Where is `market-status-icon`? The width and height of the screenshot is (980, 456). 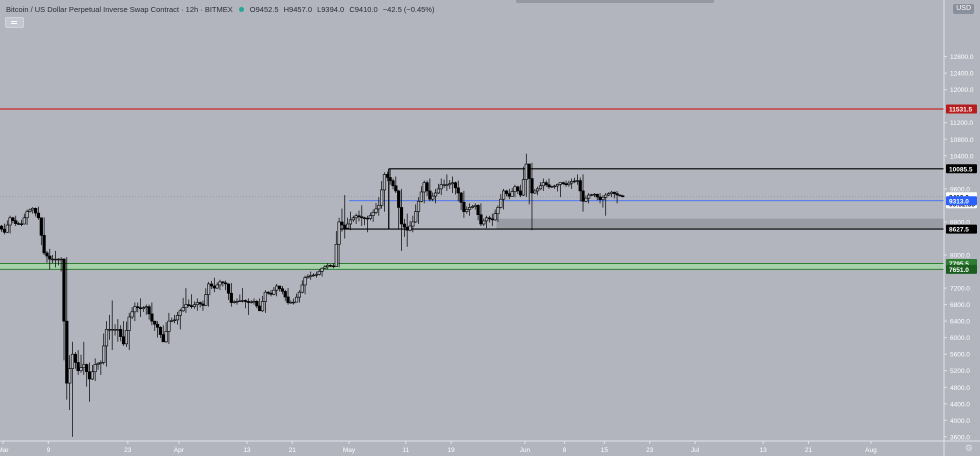
market-status-icon is located at coordinates (241, 9).